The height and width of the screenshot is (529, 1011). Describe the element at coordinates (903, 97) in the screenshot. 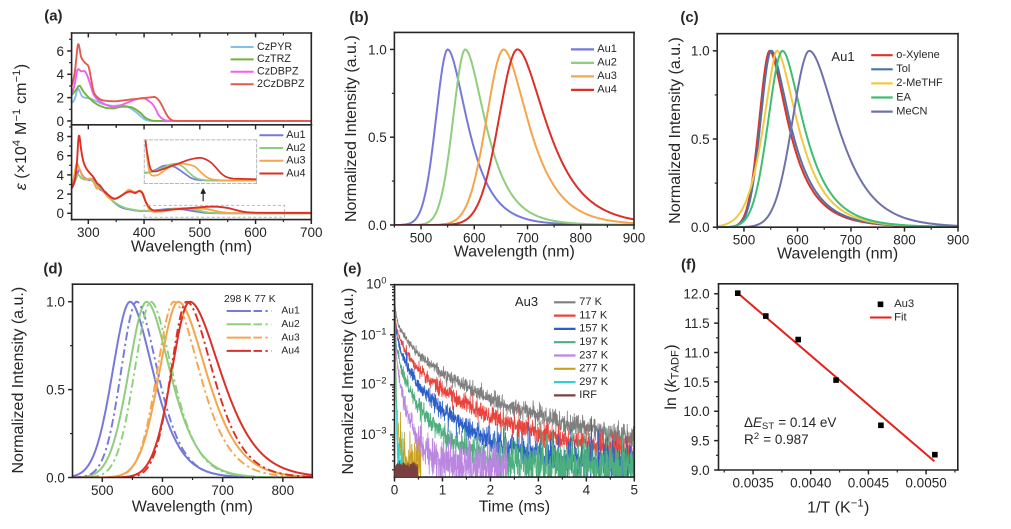

I see `svg-text: EA` at that location.